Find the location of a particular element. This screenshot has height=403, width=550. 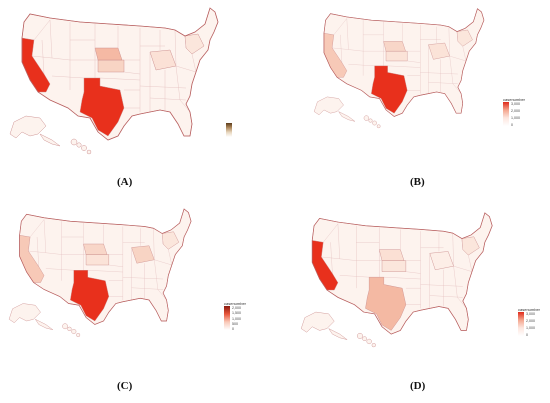

us-choropleth-map-d is located at coordinates (396, 280).